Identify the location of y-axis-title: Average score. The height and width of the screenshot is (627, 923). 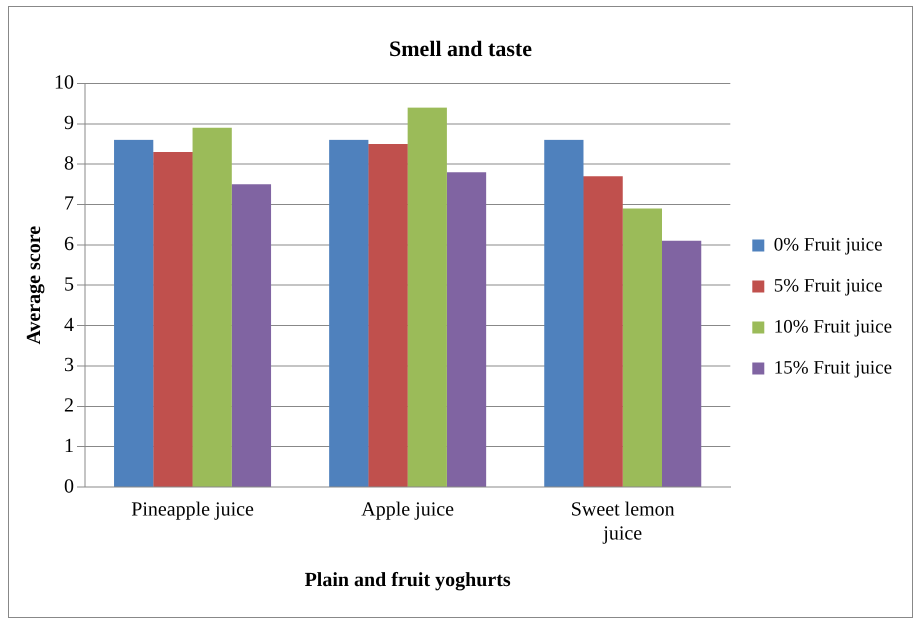
(34, 285).